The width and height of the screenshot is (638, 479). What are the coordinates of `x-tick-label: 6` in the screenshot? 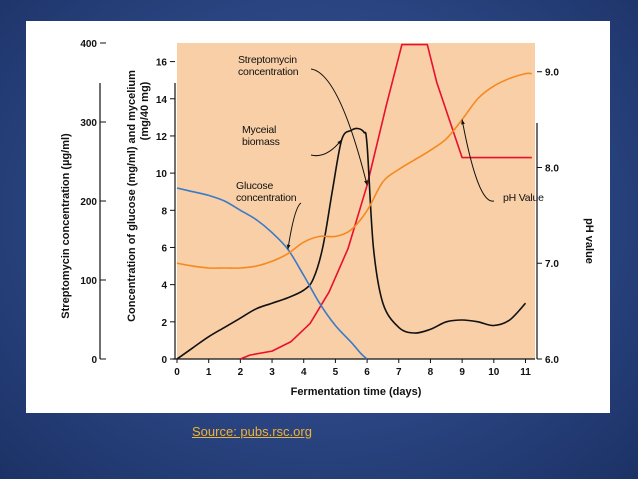 It's located at (367, 372).